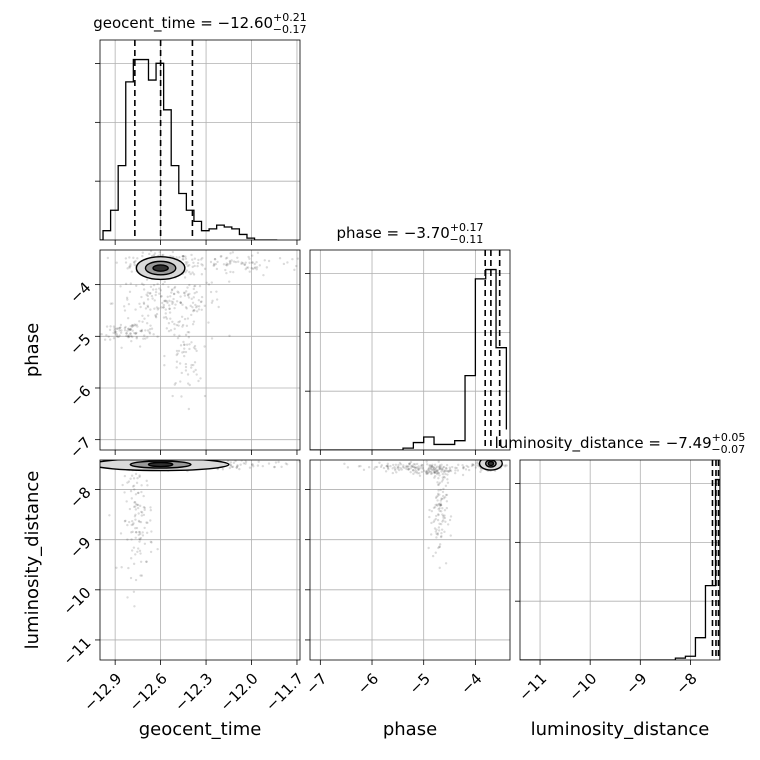 The width and height of the screenshot is (760, 760). What do you see at coordinates (144, 23) in the screenshot?
I see `title-name: geocent_time` at bounding box center [144, 23].